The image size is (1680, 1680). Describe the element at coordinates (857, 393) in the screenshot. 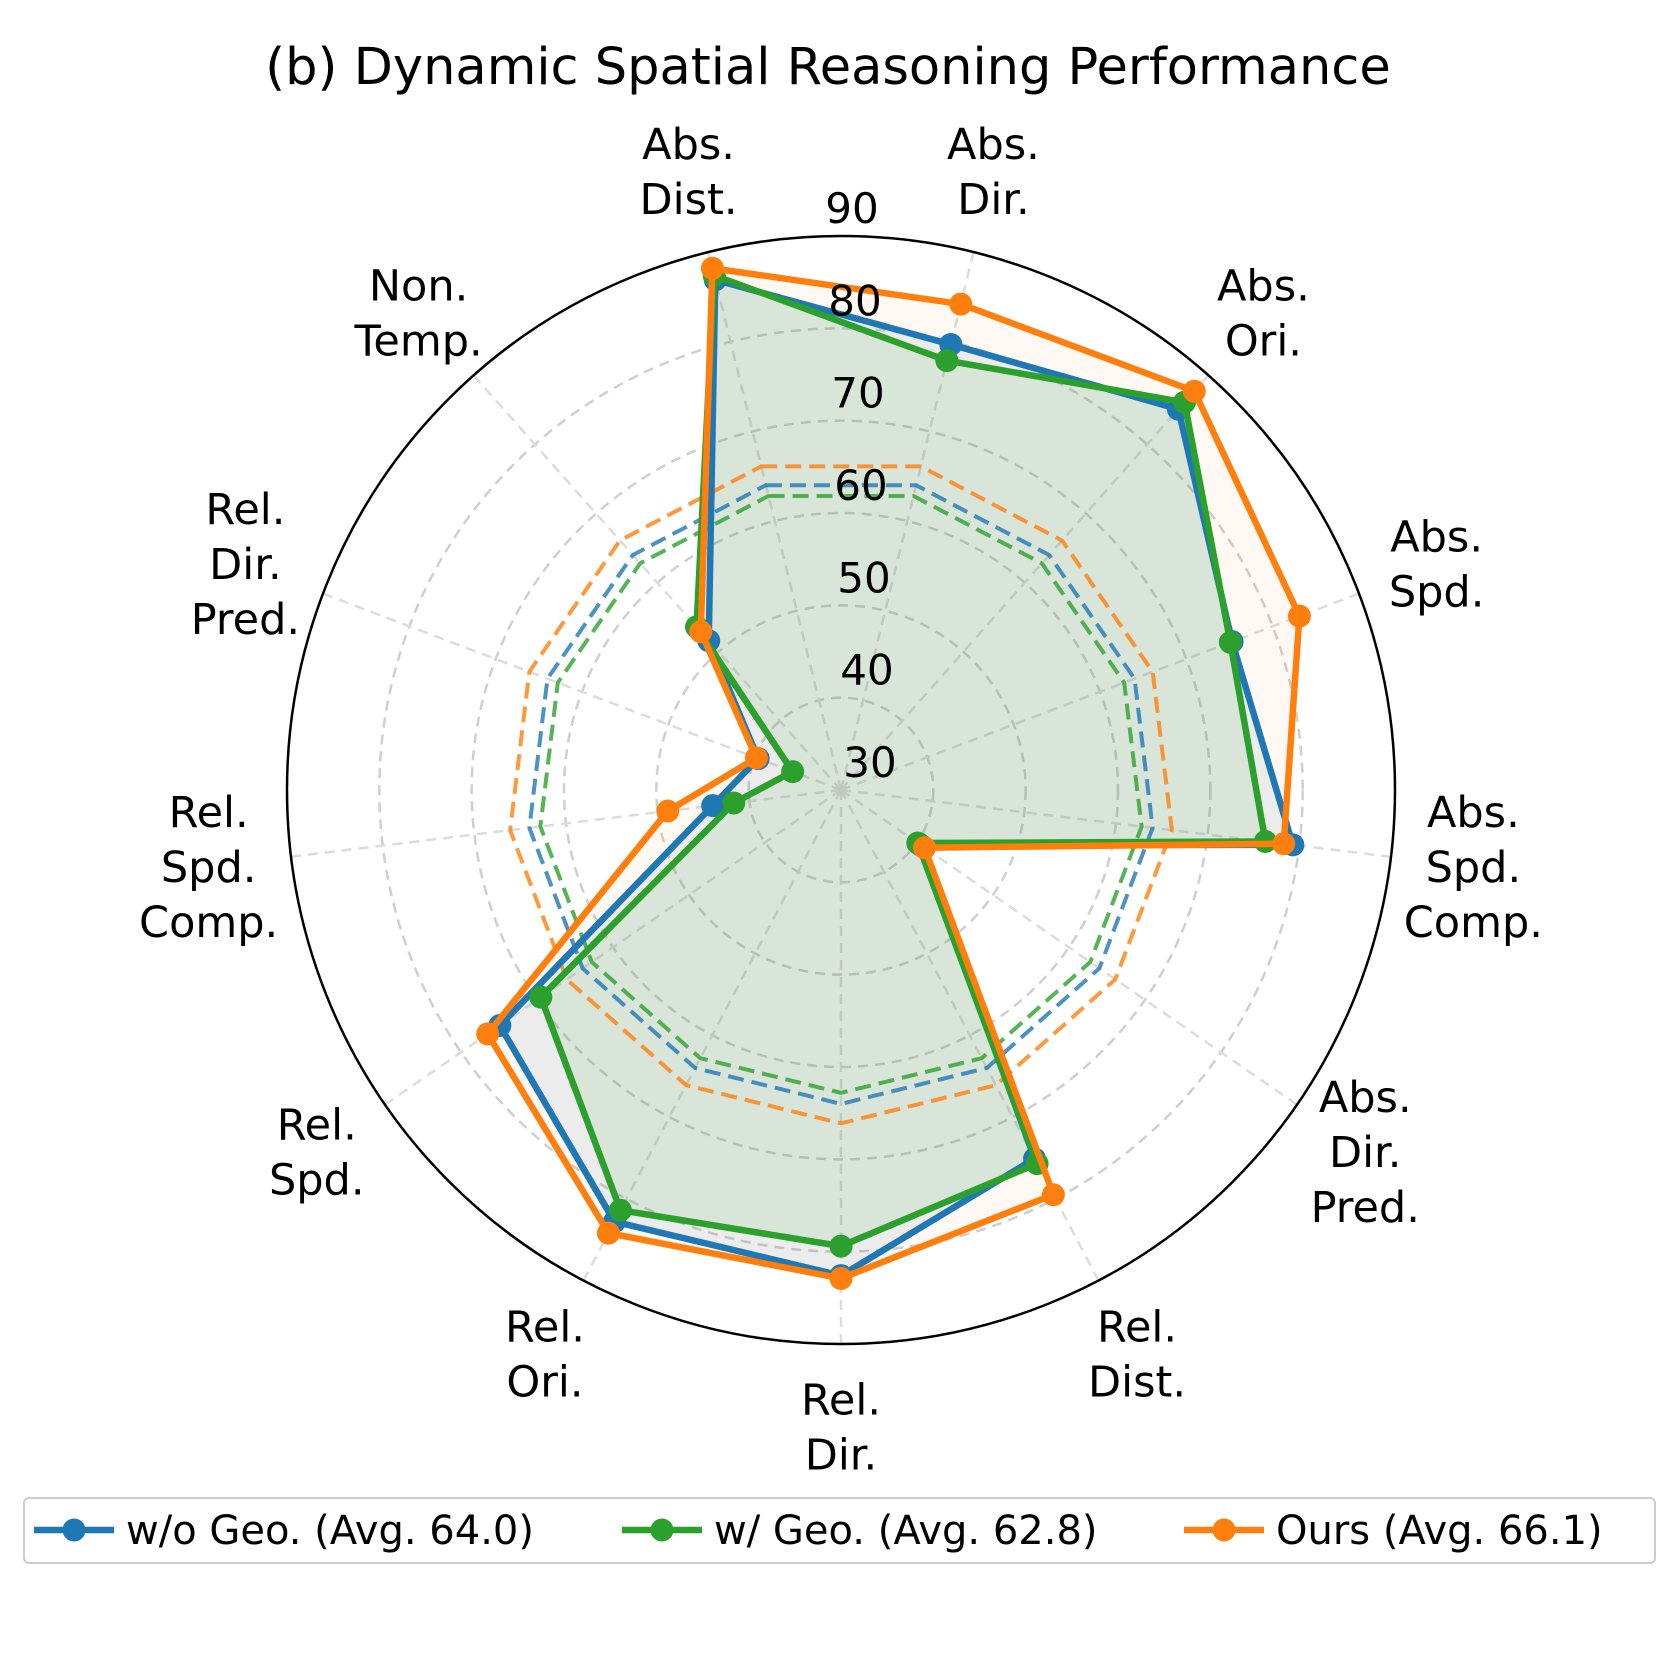

I see `radial-tick-label: 70` at that location.